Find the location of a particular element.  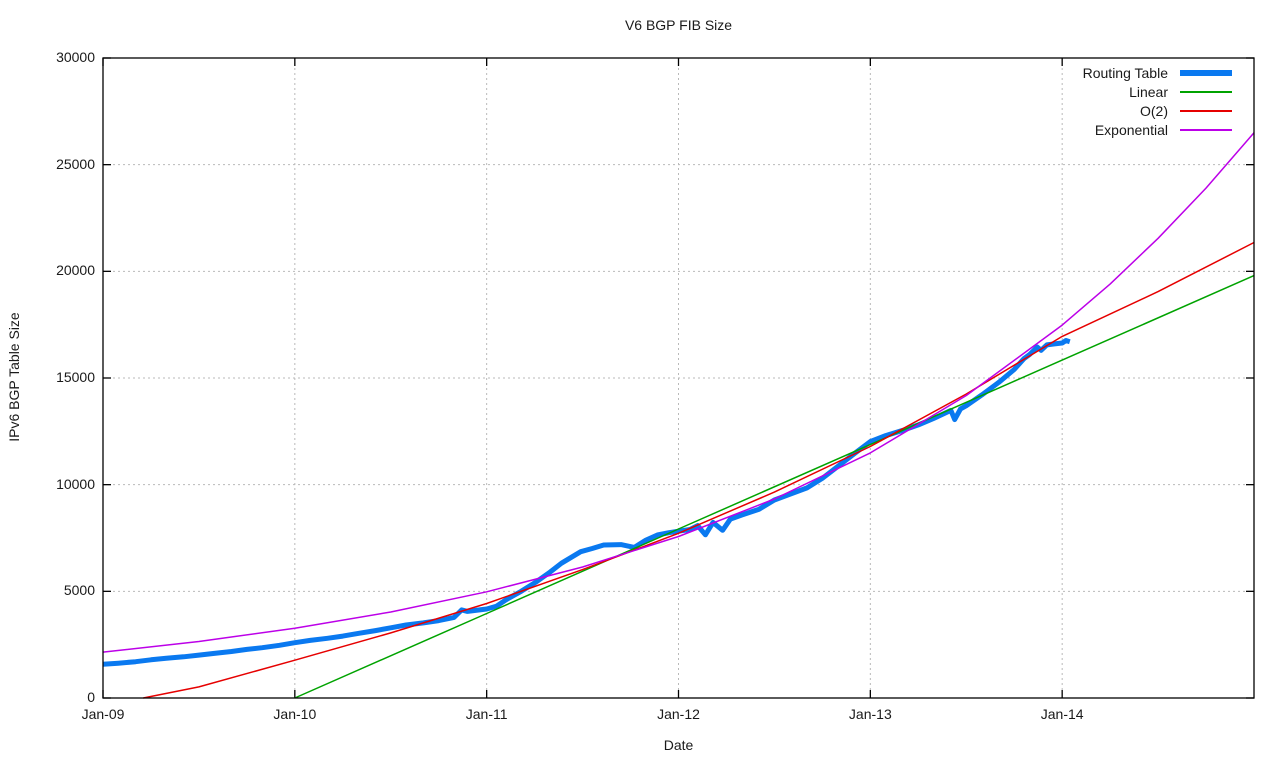

y-tick-label: 15000 is located at coordinates (75, 377).